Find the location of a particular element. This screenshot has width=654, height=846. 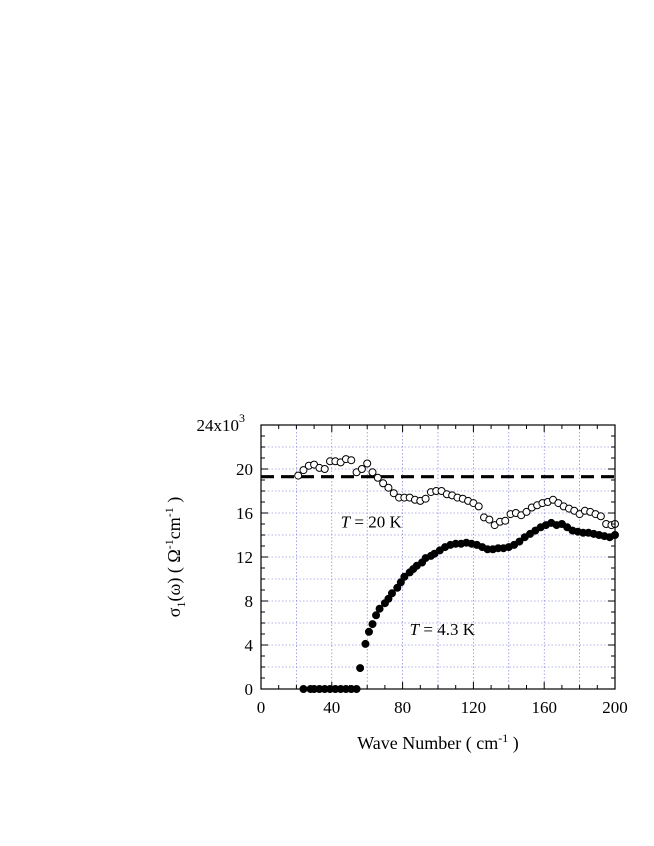

temperature-annotation: T = 20 K is located at coordinates (372, 521).